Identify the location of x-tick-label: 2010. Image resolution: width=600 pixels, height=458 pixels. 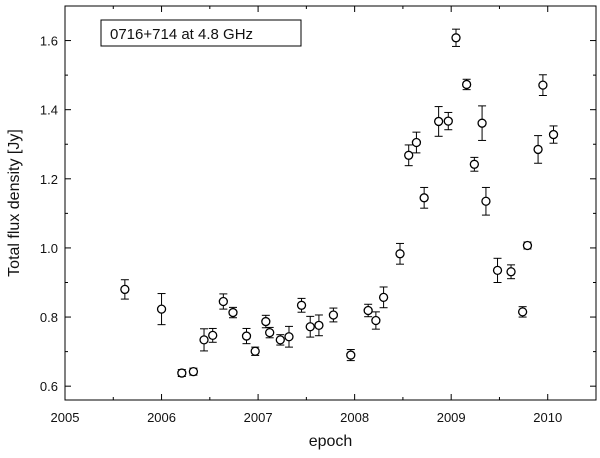
(547, 417).